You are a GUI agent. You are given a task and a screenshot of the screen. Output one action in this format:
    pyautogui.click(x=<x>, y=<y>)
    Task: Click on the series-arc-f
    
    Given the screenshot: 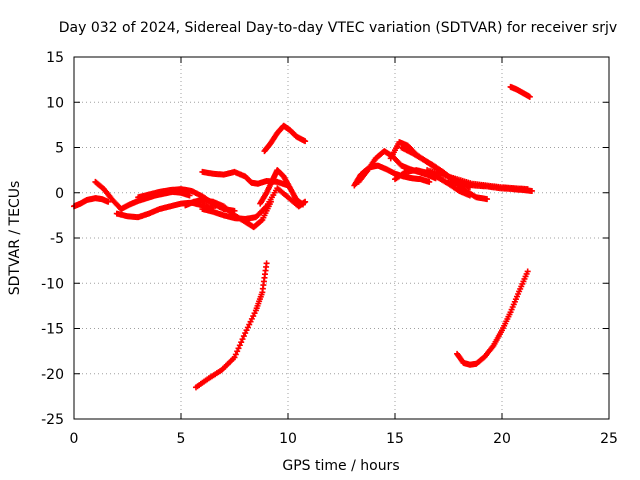 What is the action you would take?
    pyautogui.click(x=254, y=203)
    